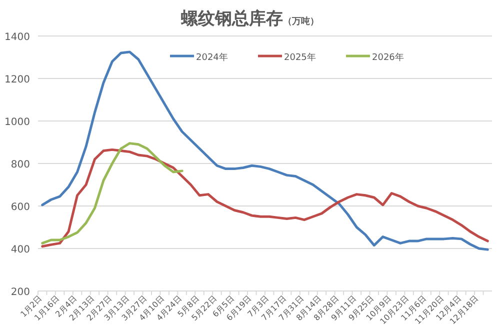 The height and width of the screenshot is (335, 500). I want to click on y-tick-label: 800, so click(20, 165).